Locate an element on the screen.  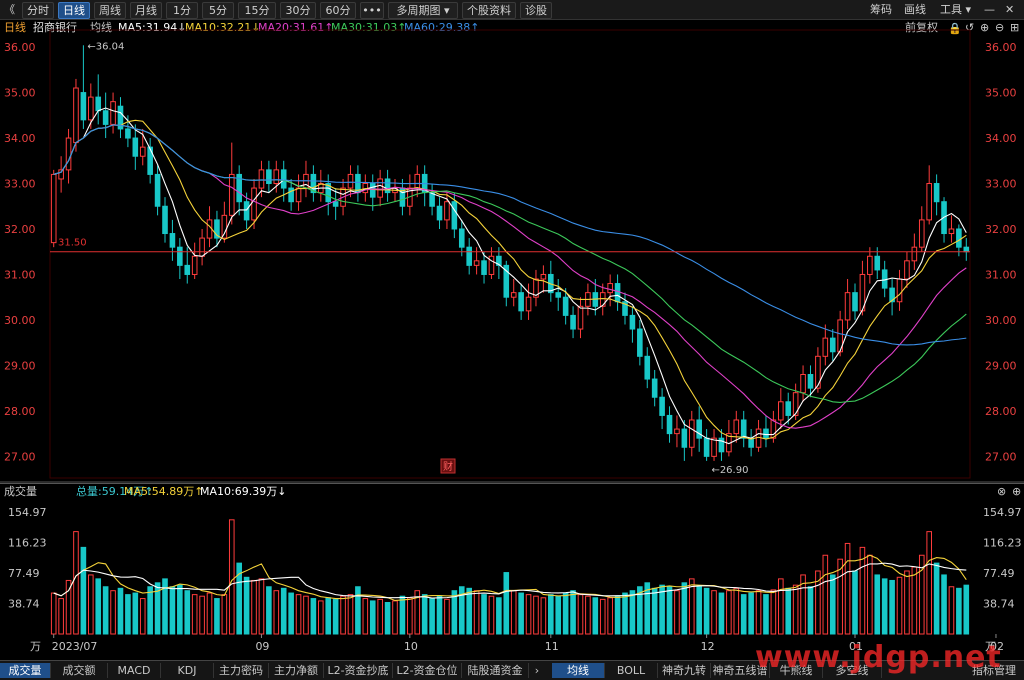
draw-line-button: 画线 is located at coordinates (915, 9).